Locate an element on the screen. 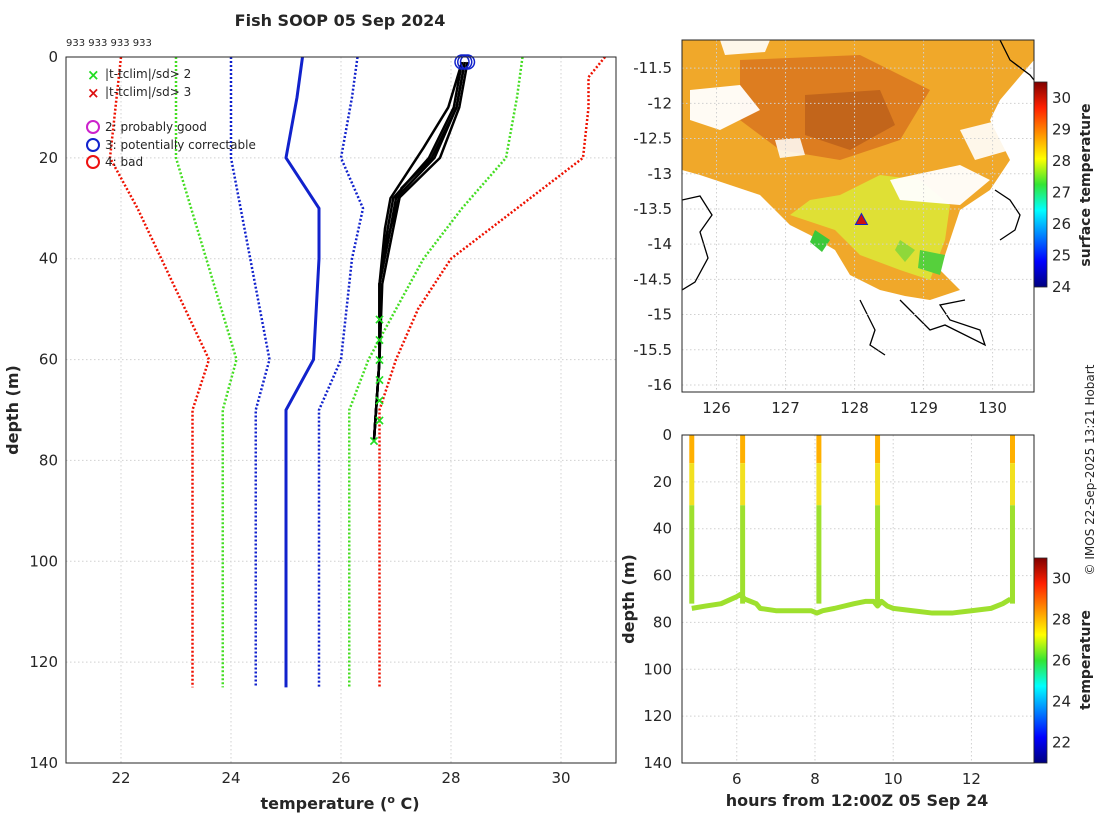 This screenshot has height=820, width=1100. flag-markers: × × × × × × × is located at coordinates (422, 251).